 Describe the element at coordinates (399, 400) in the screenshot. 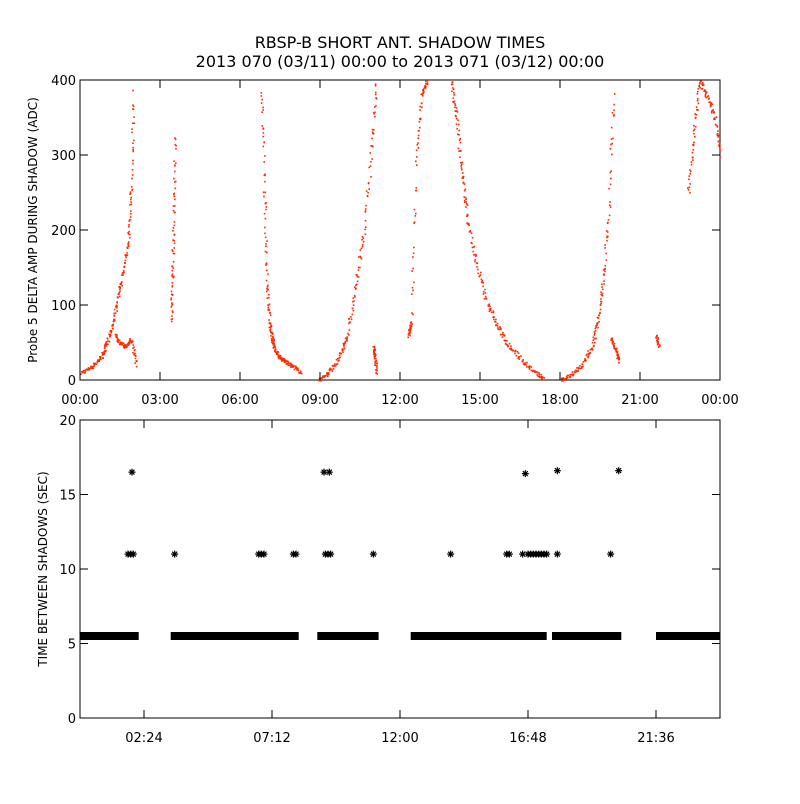

I see `x-tick-label: 12:00` at that location.